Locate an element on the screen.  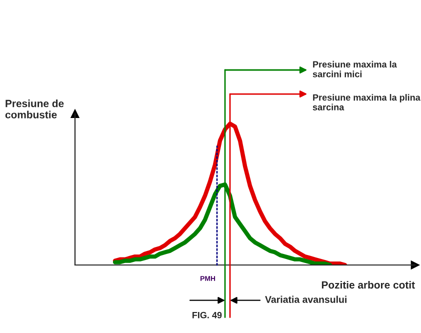
text: Variatia avansului is located at coordinates (305, 299).